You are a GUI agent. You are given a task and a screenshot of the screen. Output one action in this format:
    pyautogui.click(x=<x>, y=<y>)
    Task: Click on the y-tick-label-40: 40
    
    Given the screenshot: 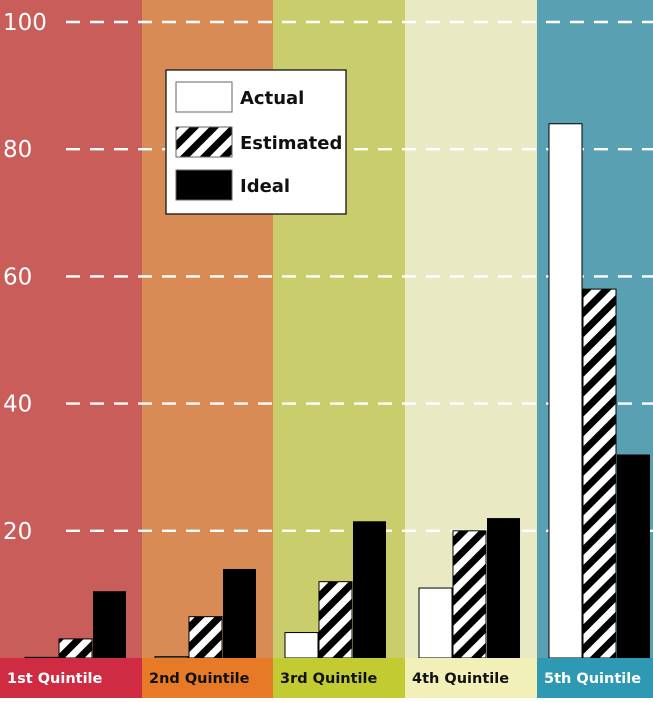 What is the action you would take?
    pyautogui.click(x=17, y=405)
    